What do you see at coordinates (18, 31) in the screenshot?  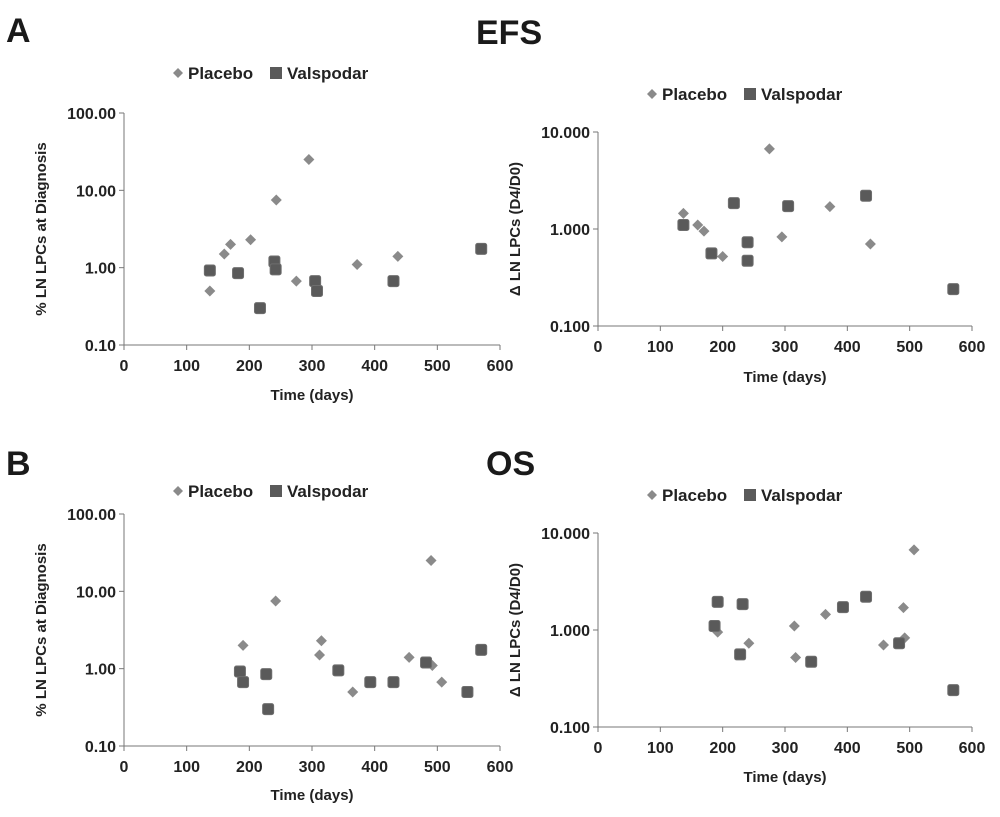 I see `panel-letter-a: A` at bounding box center [18, 31].